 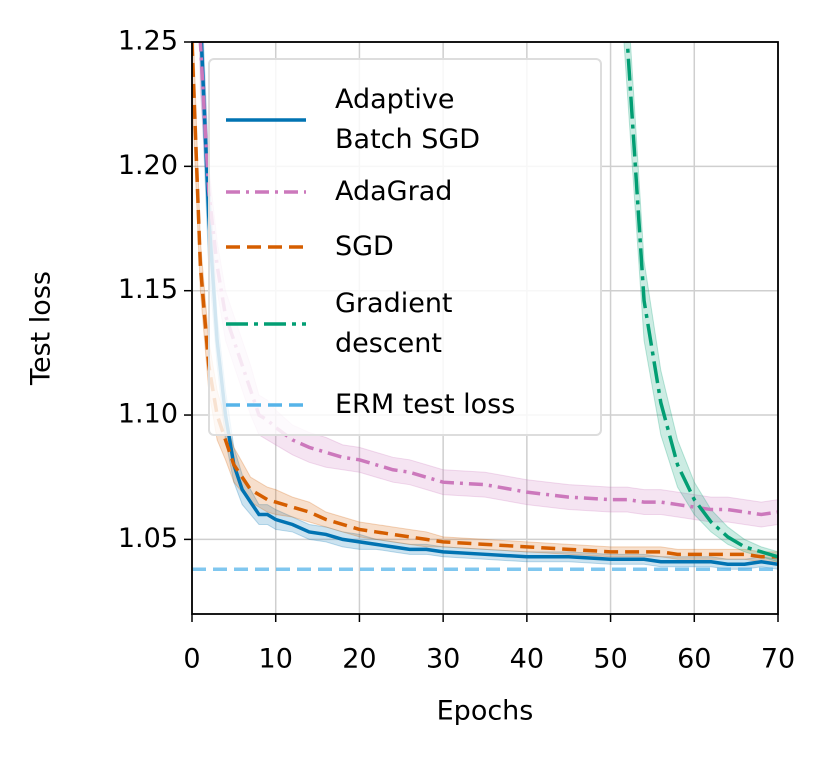 What do you see at coordinates (148, 41) in the screenshot?
I see `y-tick-label: 1.25` at bounding box center [148, 41].